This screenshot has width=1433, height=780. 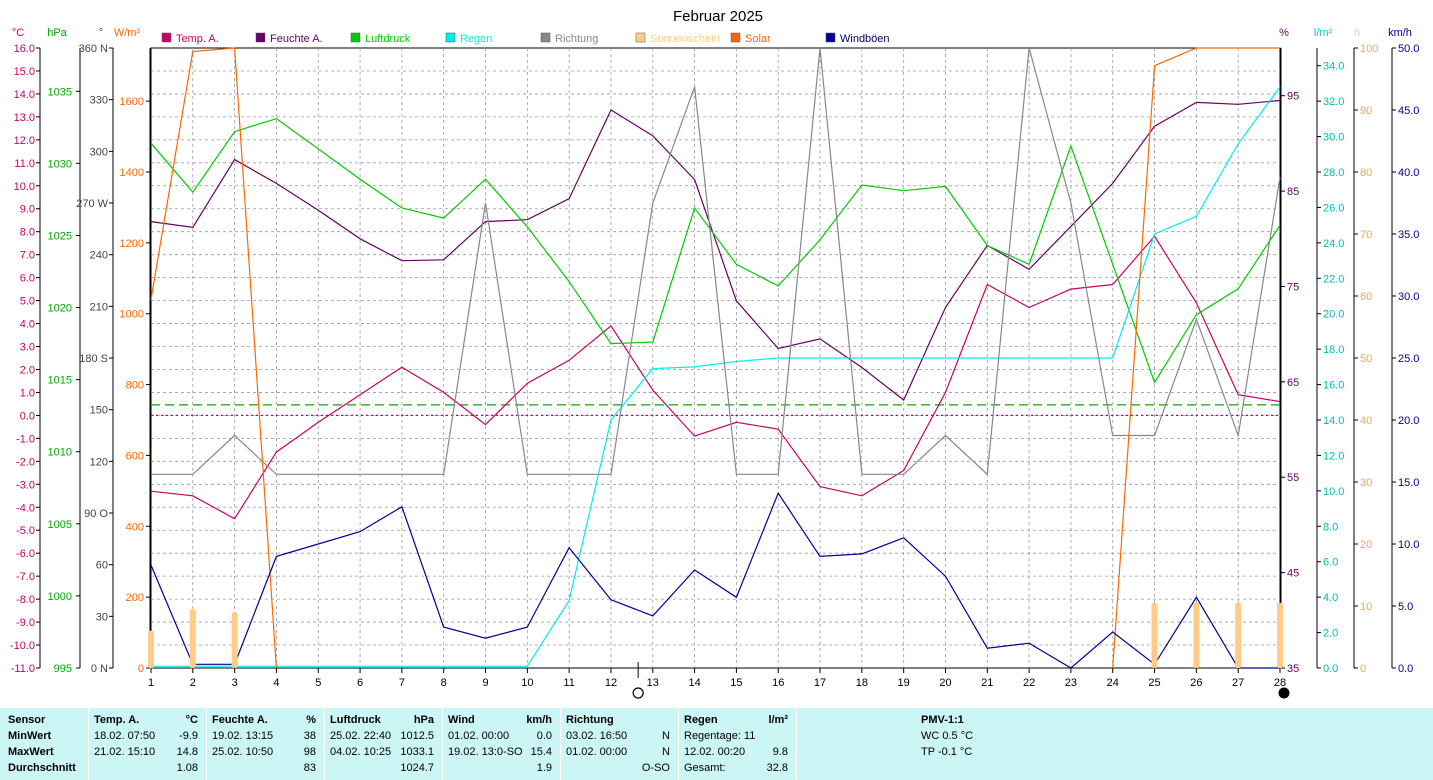 I want to click on wind-min-val: 0.0, so click(x=544, y=736).